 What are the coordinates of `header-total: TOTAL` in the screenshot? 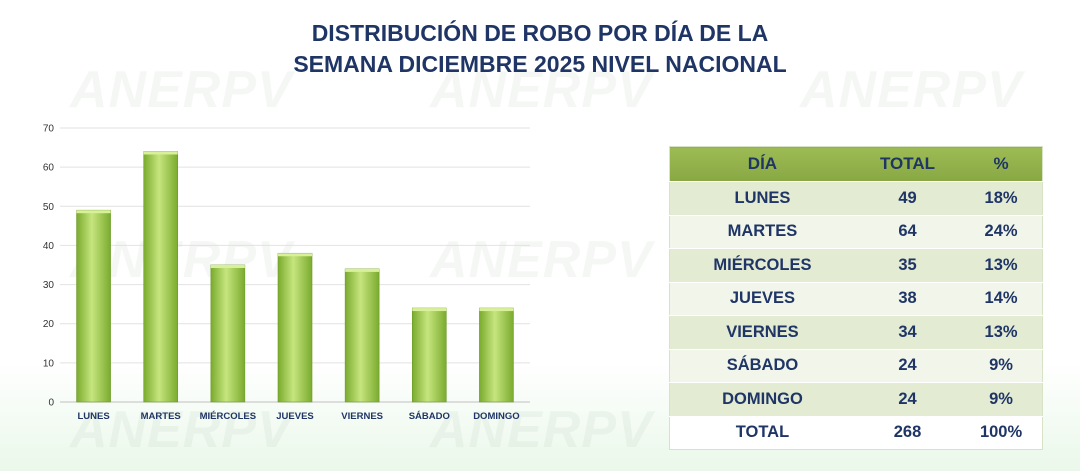 It's located at (907, 164).